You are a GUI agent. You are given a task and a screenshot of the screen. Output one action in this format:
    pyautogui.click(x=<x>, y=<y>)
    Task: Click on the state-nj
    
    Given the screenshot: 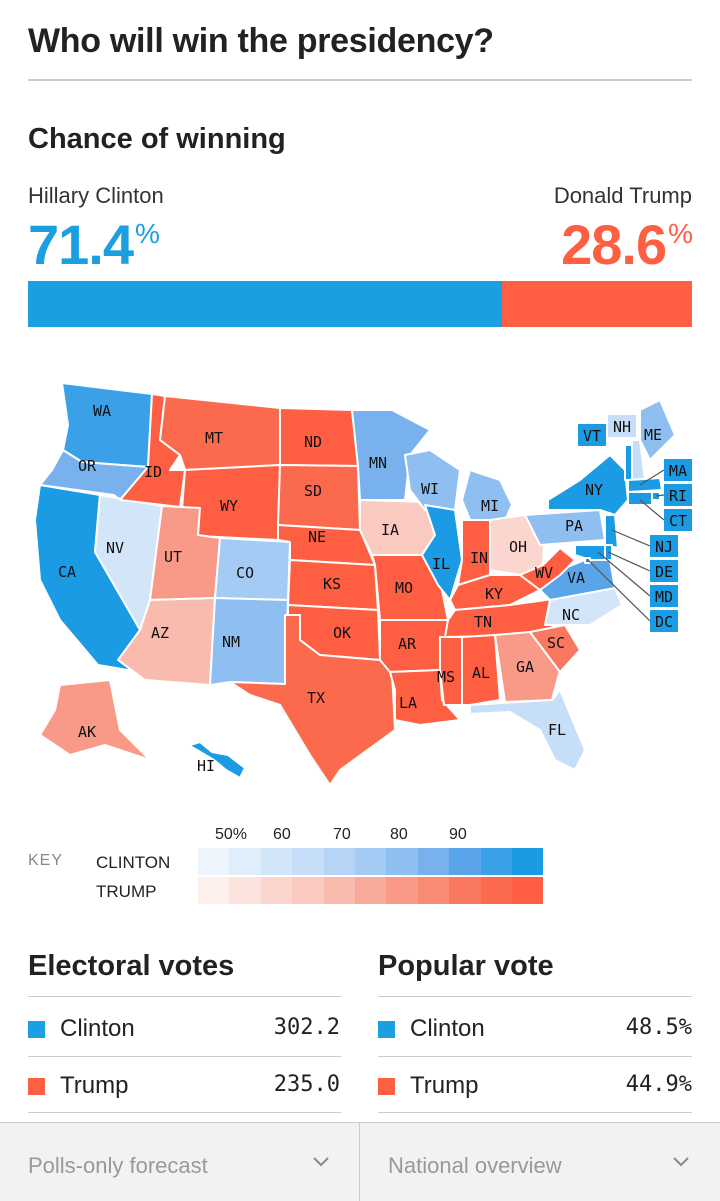 What is the action you would take?
    pyautogui.click(x=611, y=531)
    